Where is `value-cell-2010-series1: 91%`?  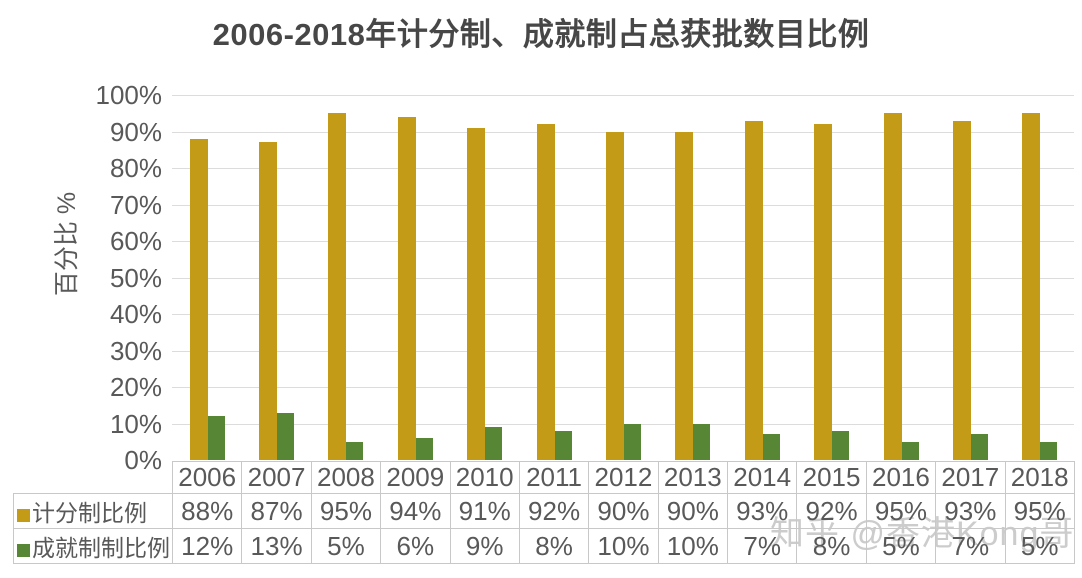 value-cell-2010-series1: 91% is located at coordinates (484, 511).